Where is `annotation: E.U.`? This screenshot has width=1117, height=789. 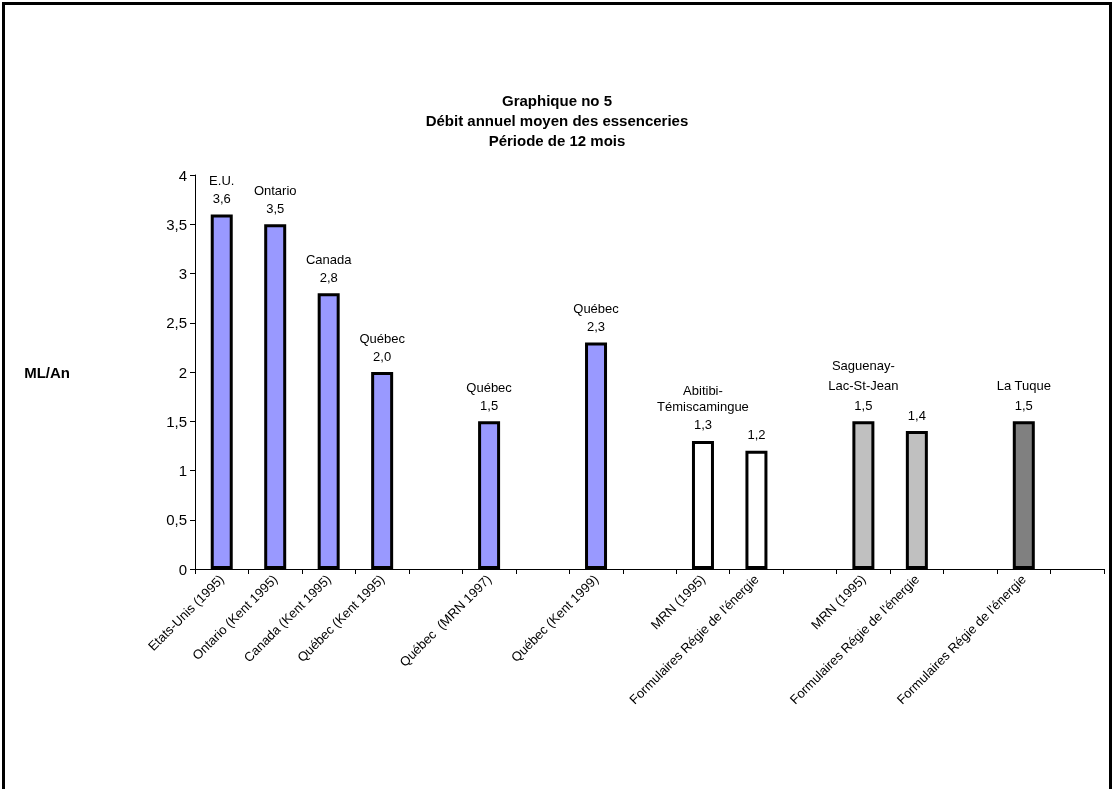
annotation: E.U. is located at coordinates (222, 180).